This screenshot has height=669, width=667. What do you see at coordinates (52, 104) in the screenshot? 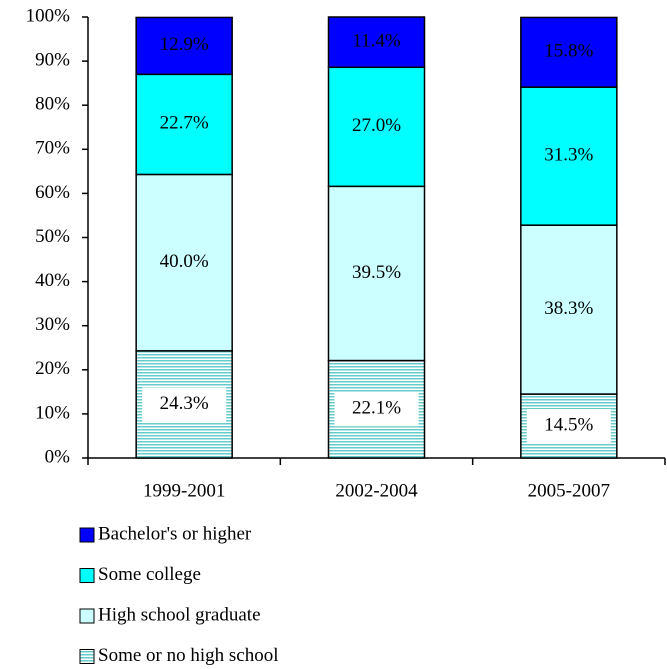
I see `y-tick-label: 80%` at bounding box center [52, 104].